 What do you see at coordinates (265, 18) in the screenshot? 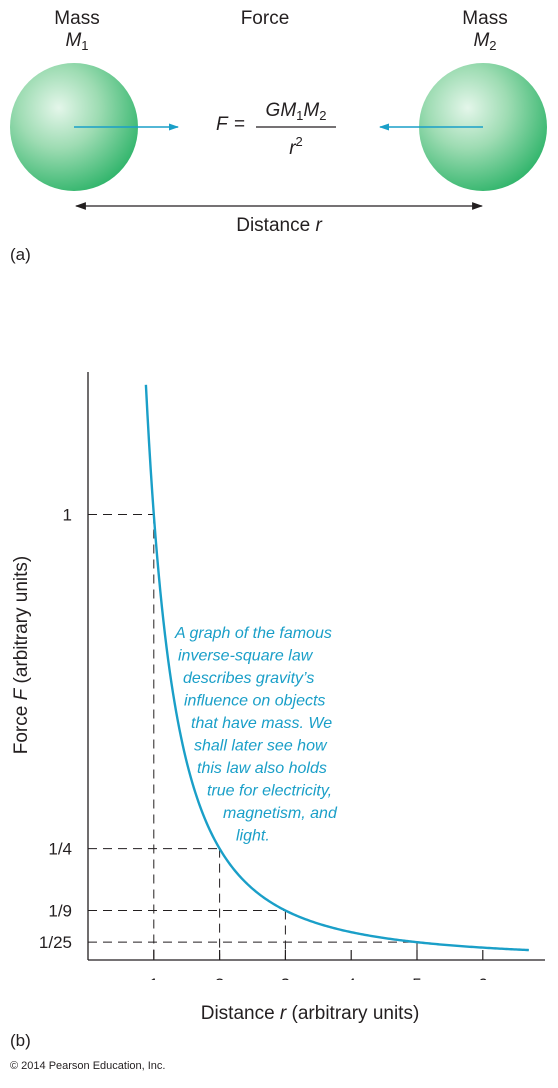
I see `force-title: Force` at bounding box center [265, 18].